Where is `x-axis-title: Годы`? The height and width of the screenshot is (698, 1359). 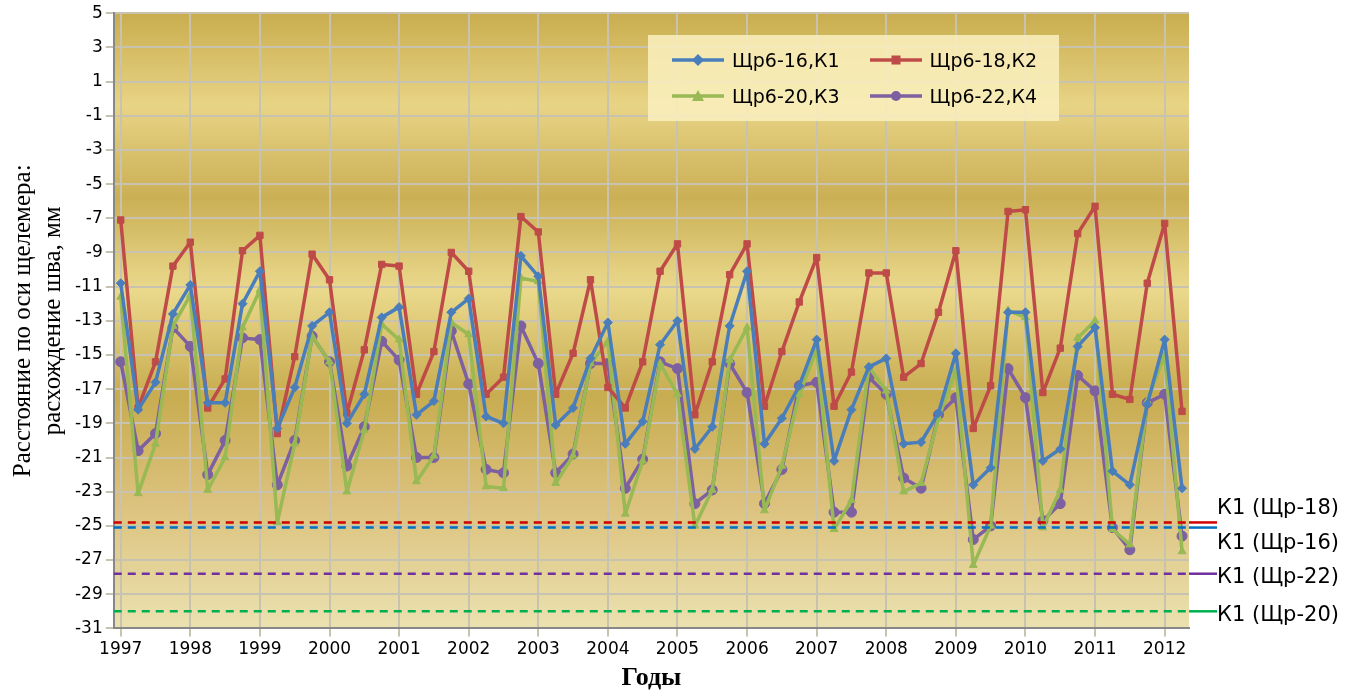
x-axis-title: Годы is located at coordinates (651, 677).